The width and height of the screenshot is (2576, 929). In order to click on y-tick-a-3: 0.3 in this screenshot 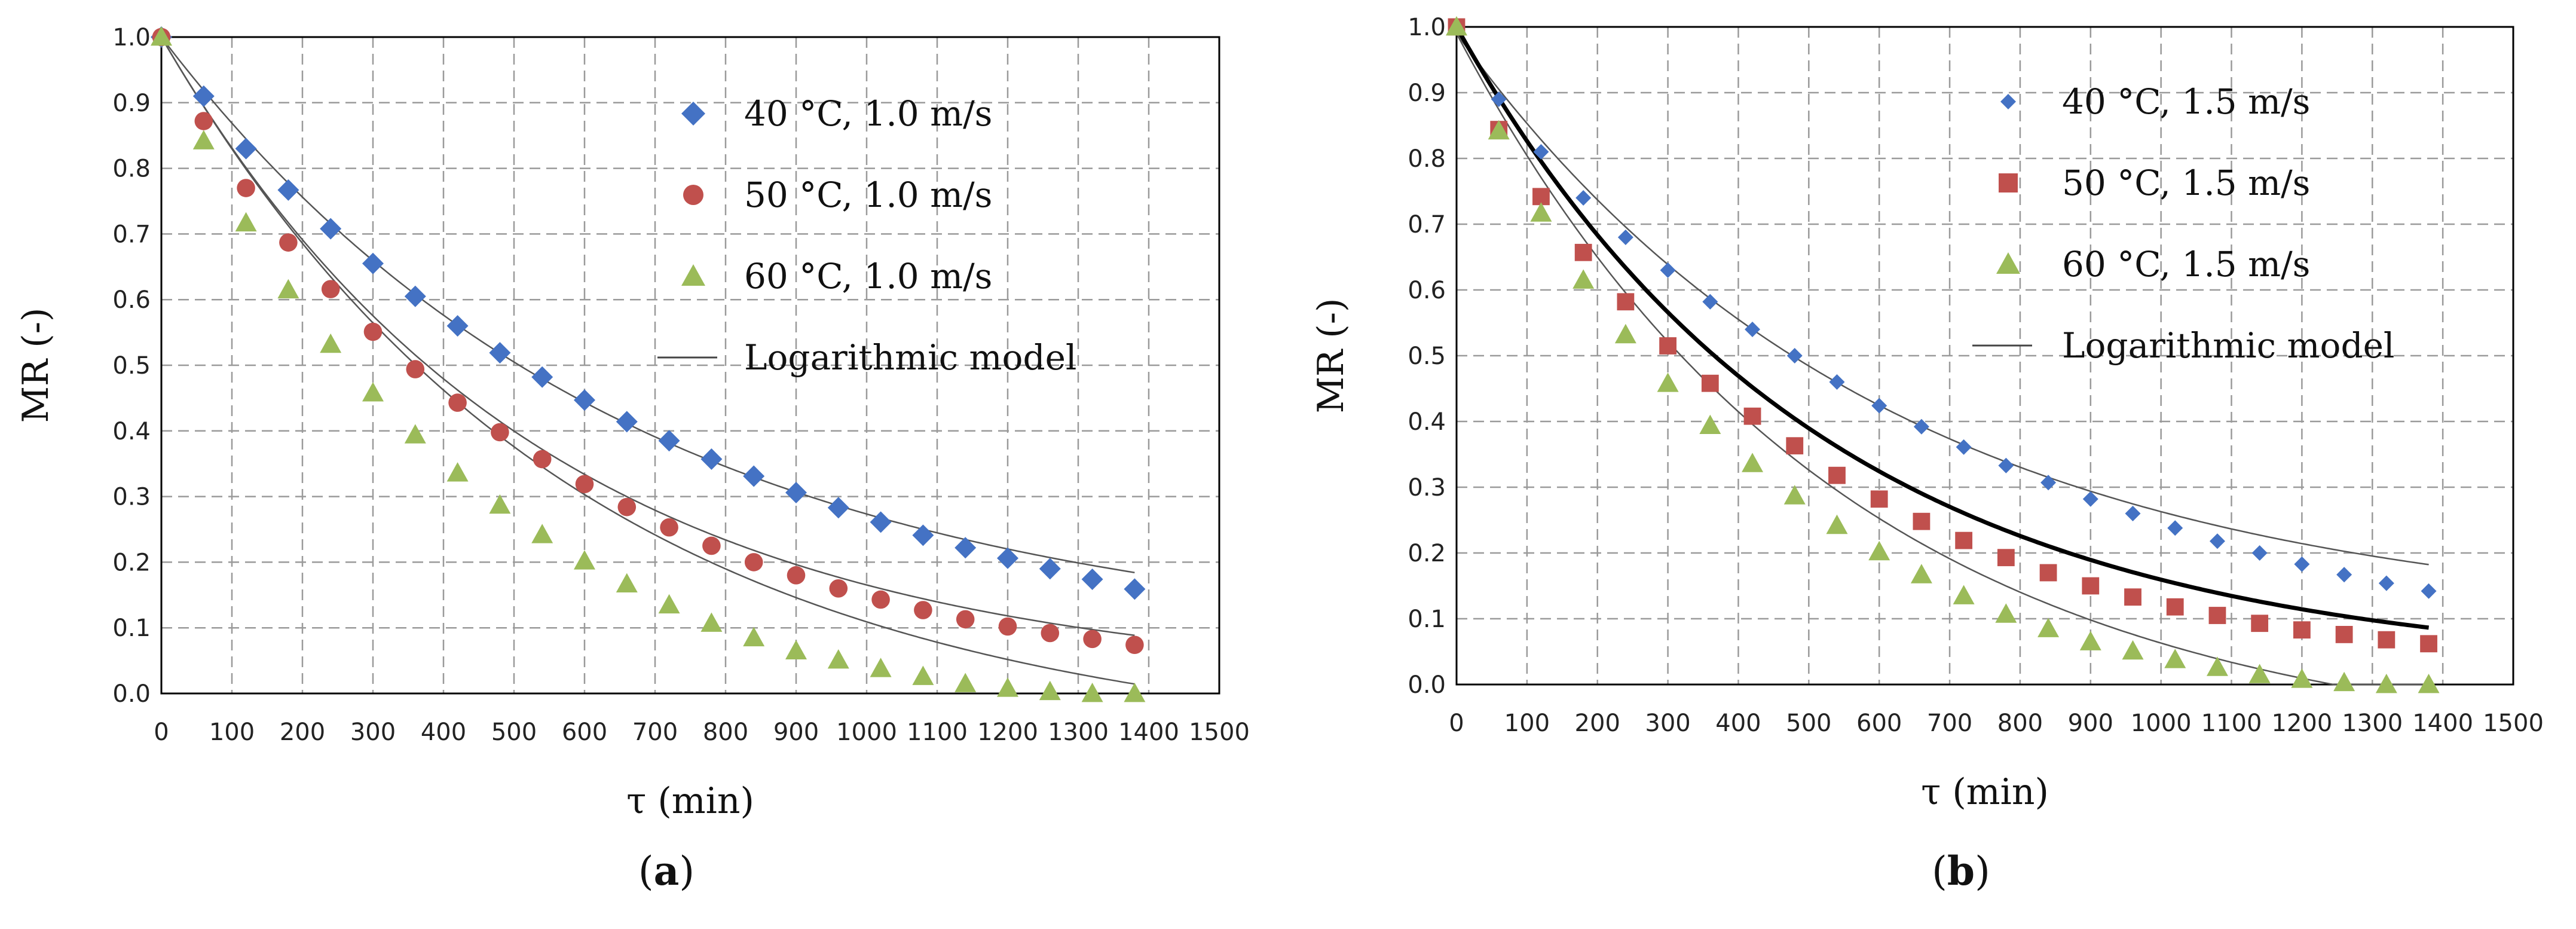, I will do `click(131, 497)`.